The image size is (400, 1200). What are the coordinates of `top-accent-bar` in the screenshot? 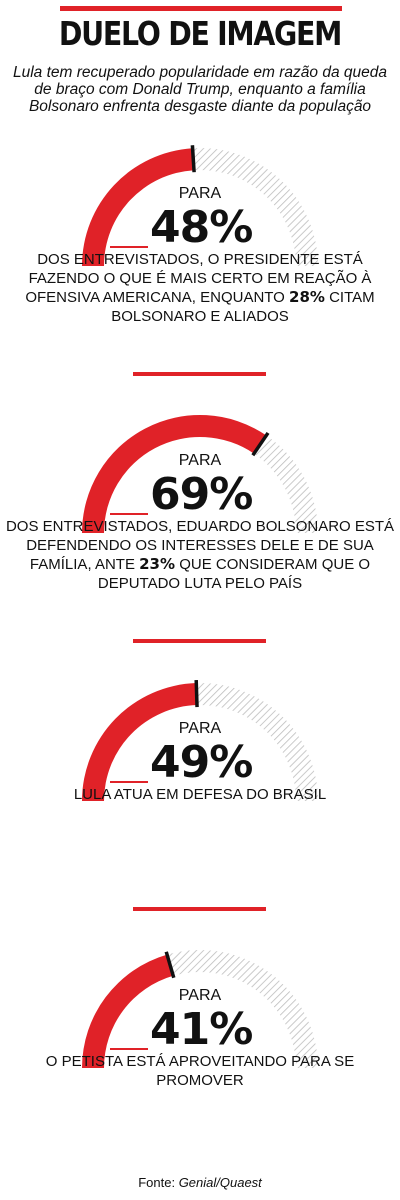 It's located at (201, 8).